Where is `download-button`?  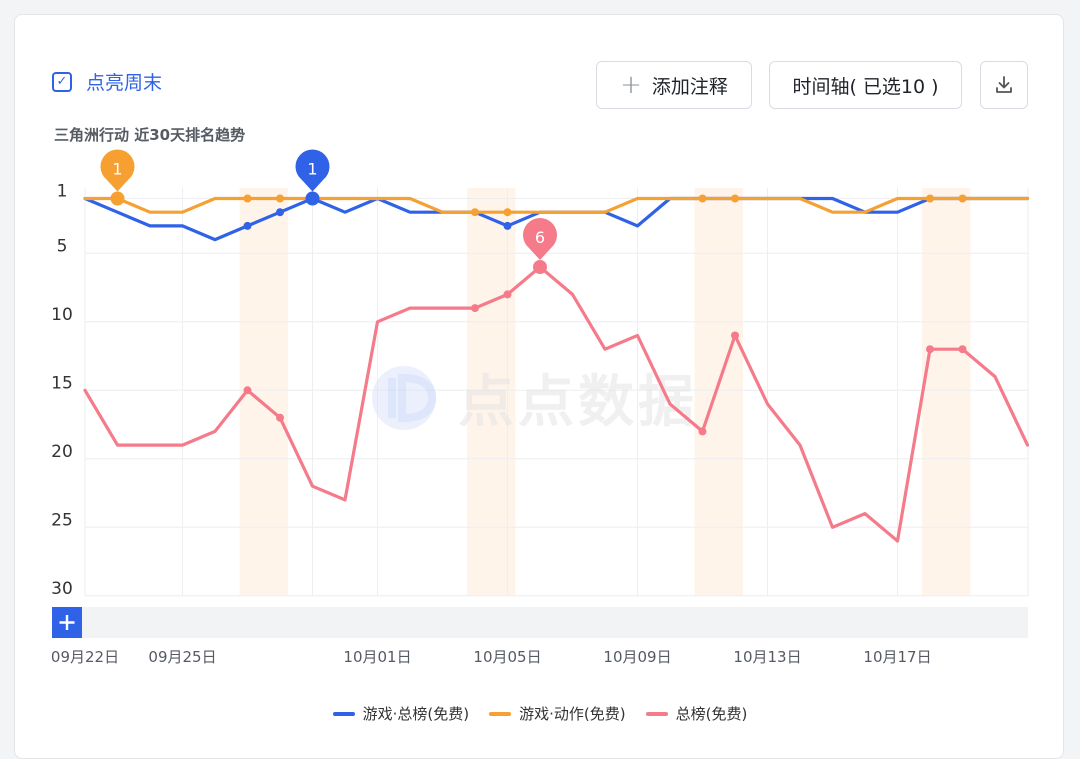 download-button is located at coordinates (1004, 85).